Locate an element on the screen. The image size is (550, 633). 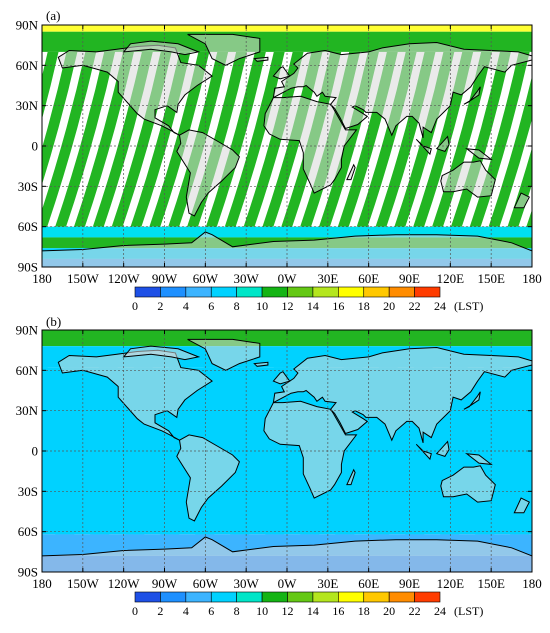
x-tick-label: 60E is located at coordinates (368, 583).